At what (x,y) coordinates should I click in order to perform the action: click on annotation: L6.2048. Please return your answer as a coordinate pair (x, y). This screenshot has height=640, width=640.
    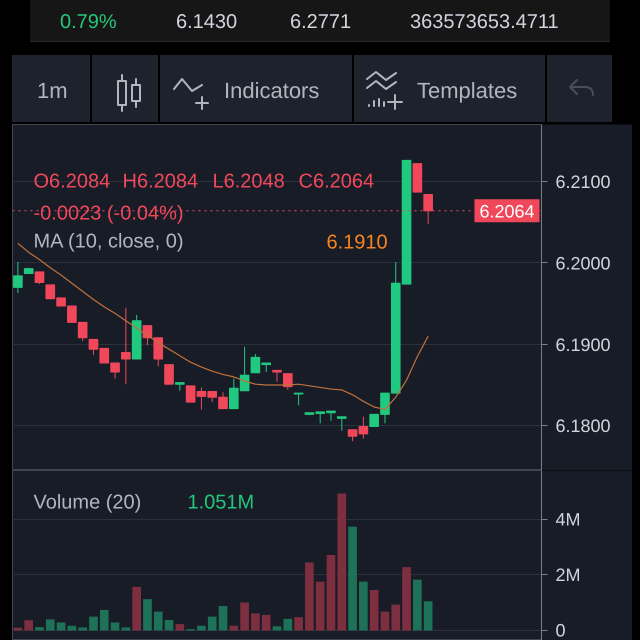
    Looking at the image, I should click on (248, 181).